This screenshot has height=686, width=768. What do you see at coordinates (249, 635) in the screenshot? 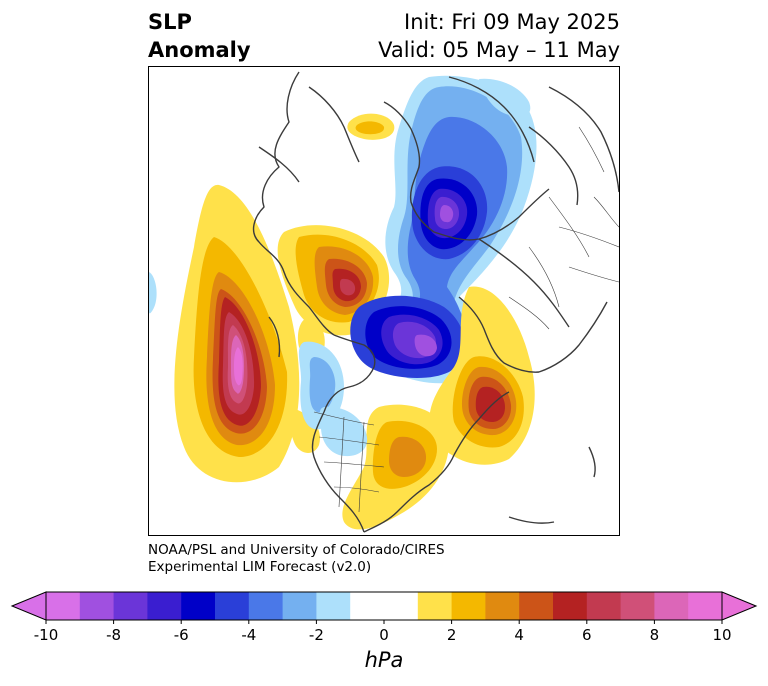
I see `colorbar-tick-label: -4` at bounding box center [249, 635].